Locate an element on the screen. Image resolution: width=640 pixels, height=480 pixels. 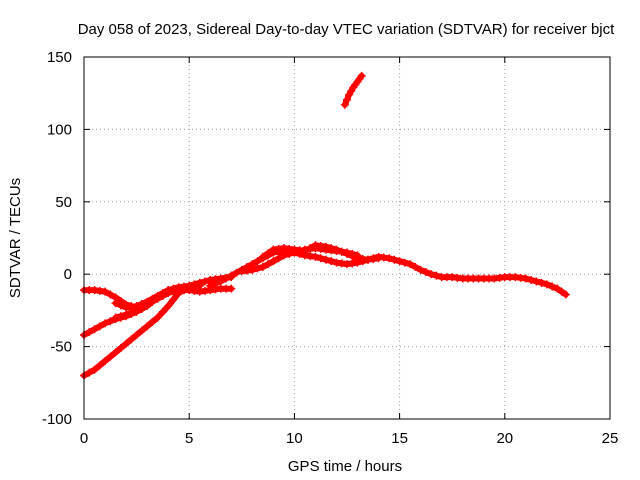
y-tick-label: 150 is located at coordinates (59, 57).